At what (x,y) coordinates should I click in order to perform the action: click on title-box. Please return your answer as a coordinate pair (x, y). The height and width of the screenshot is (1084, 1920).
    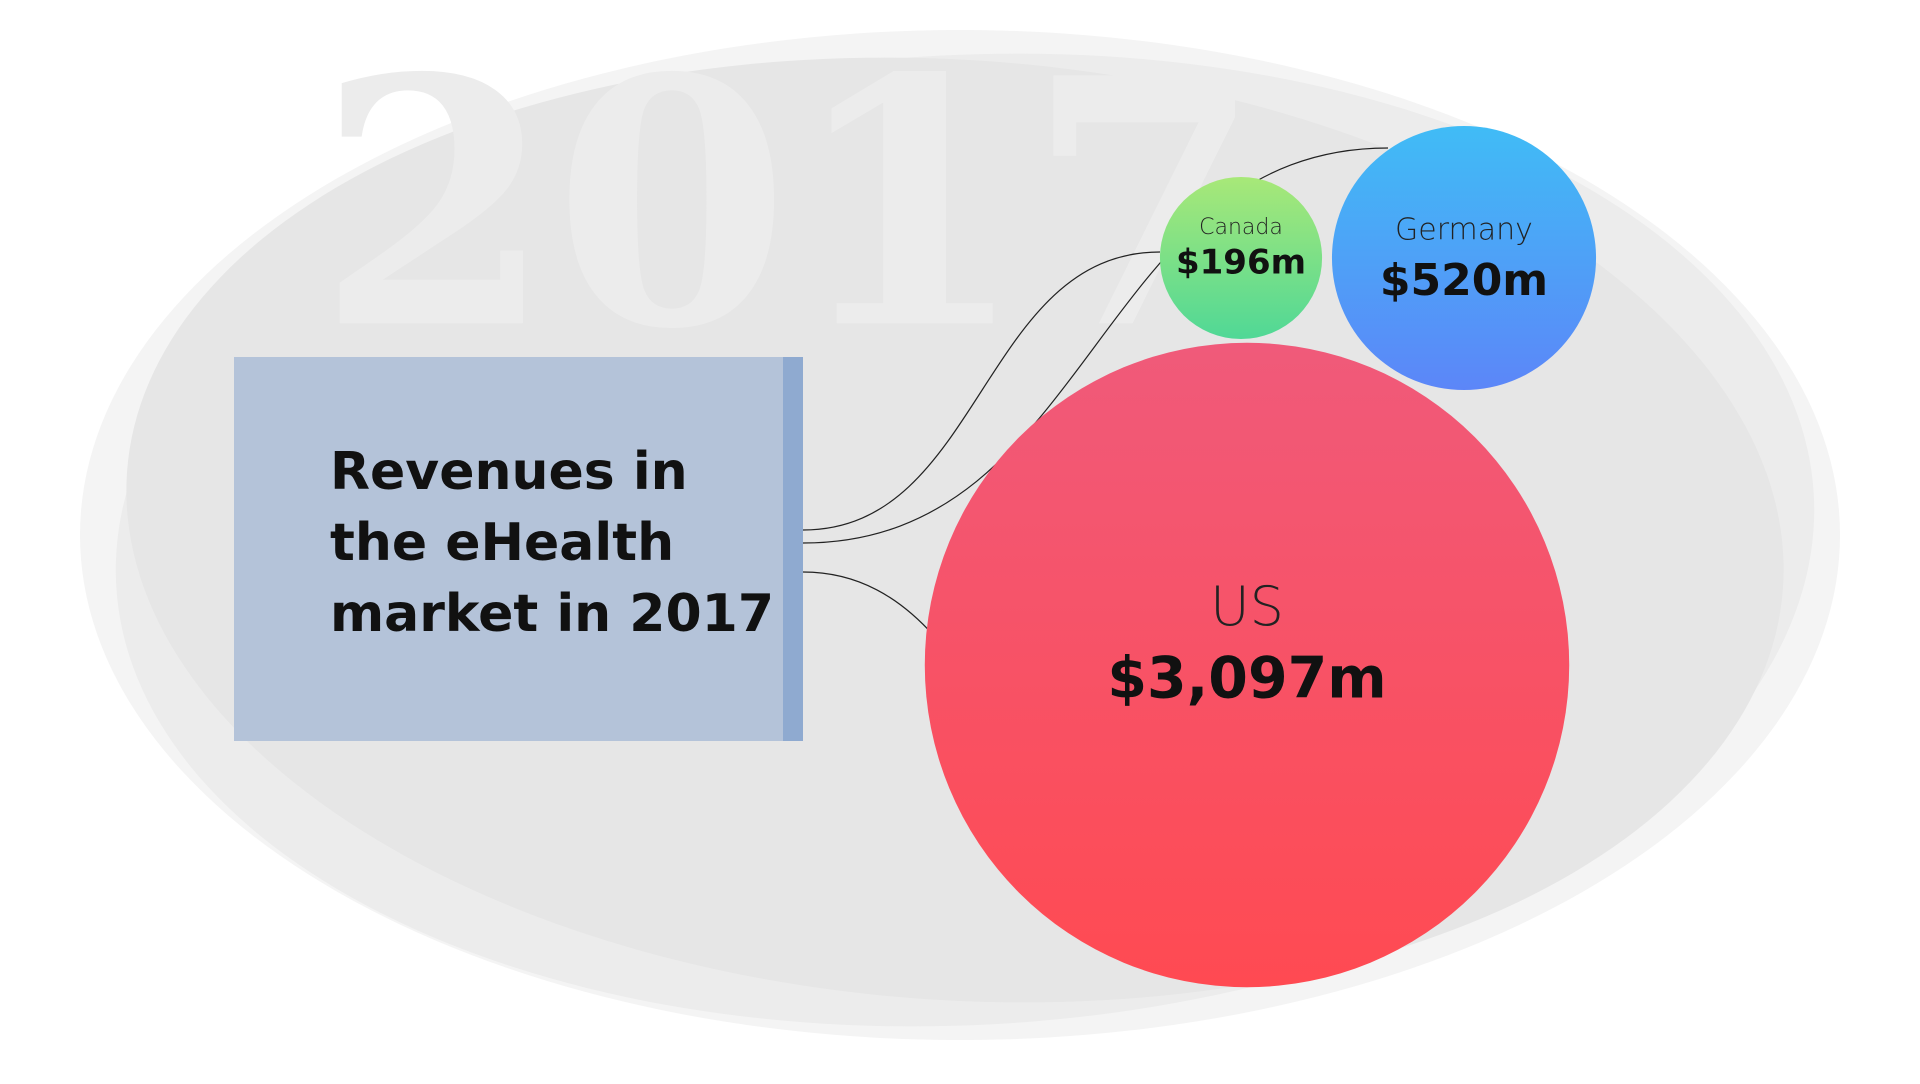
    Looking at the image, I should click on (518, 549).